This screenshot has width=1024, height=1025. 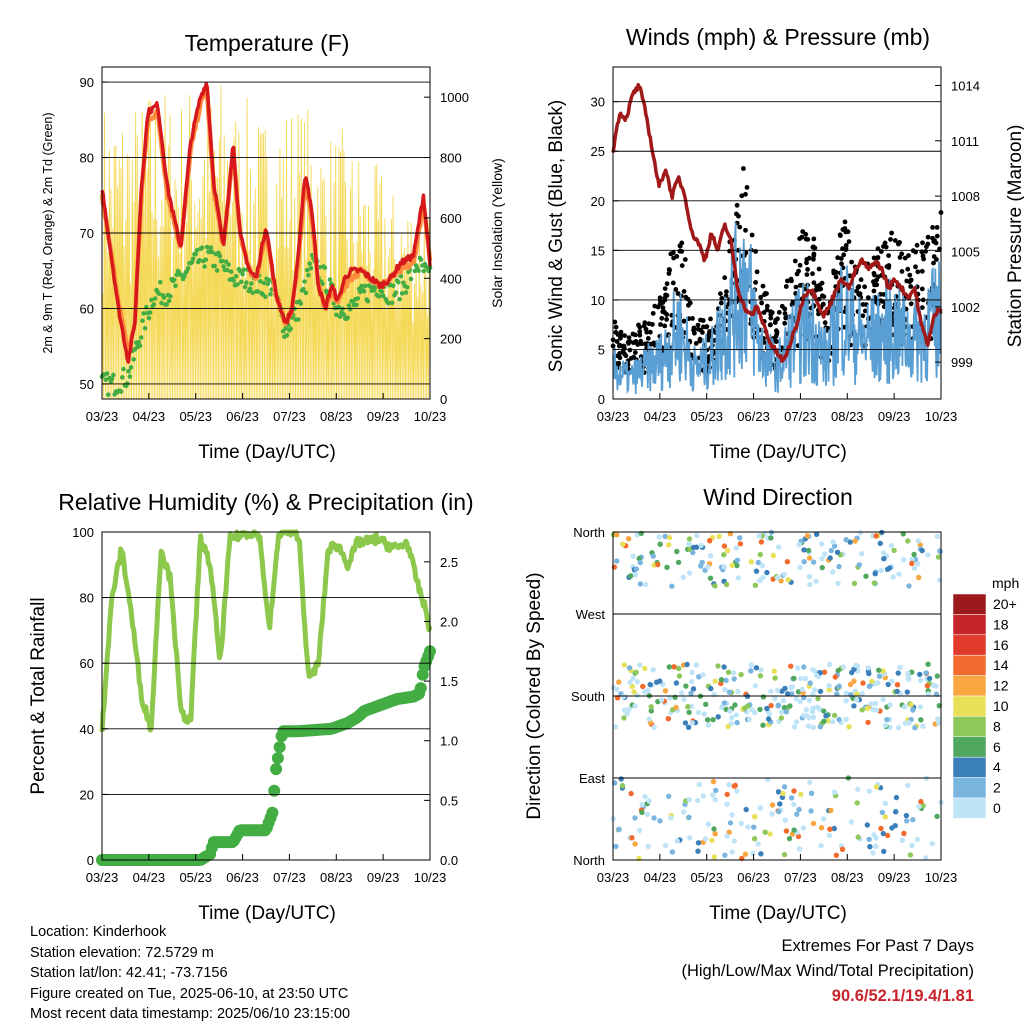 What do you see at coordinates (451, 218) in the screenshot?
I see `temperature-y2-tick-label: 600` at bounding box center [451, 218].